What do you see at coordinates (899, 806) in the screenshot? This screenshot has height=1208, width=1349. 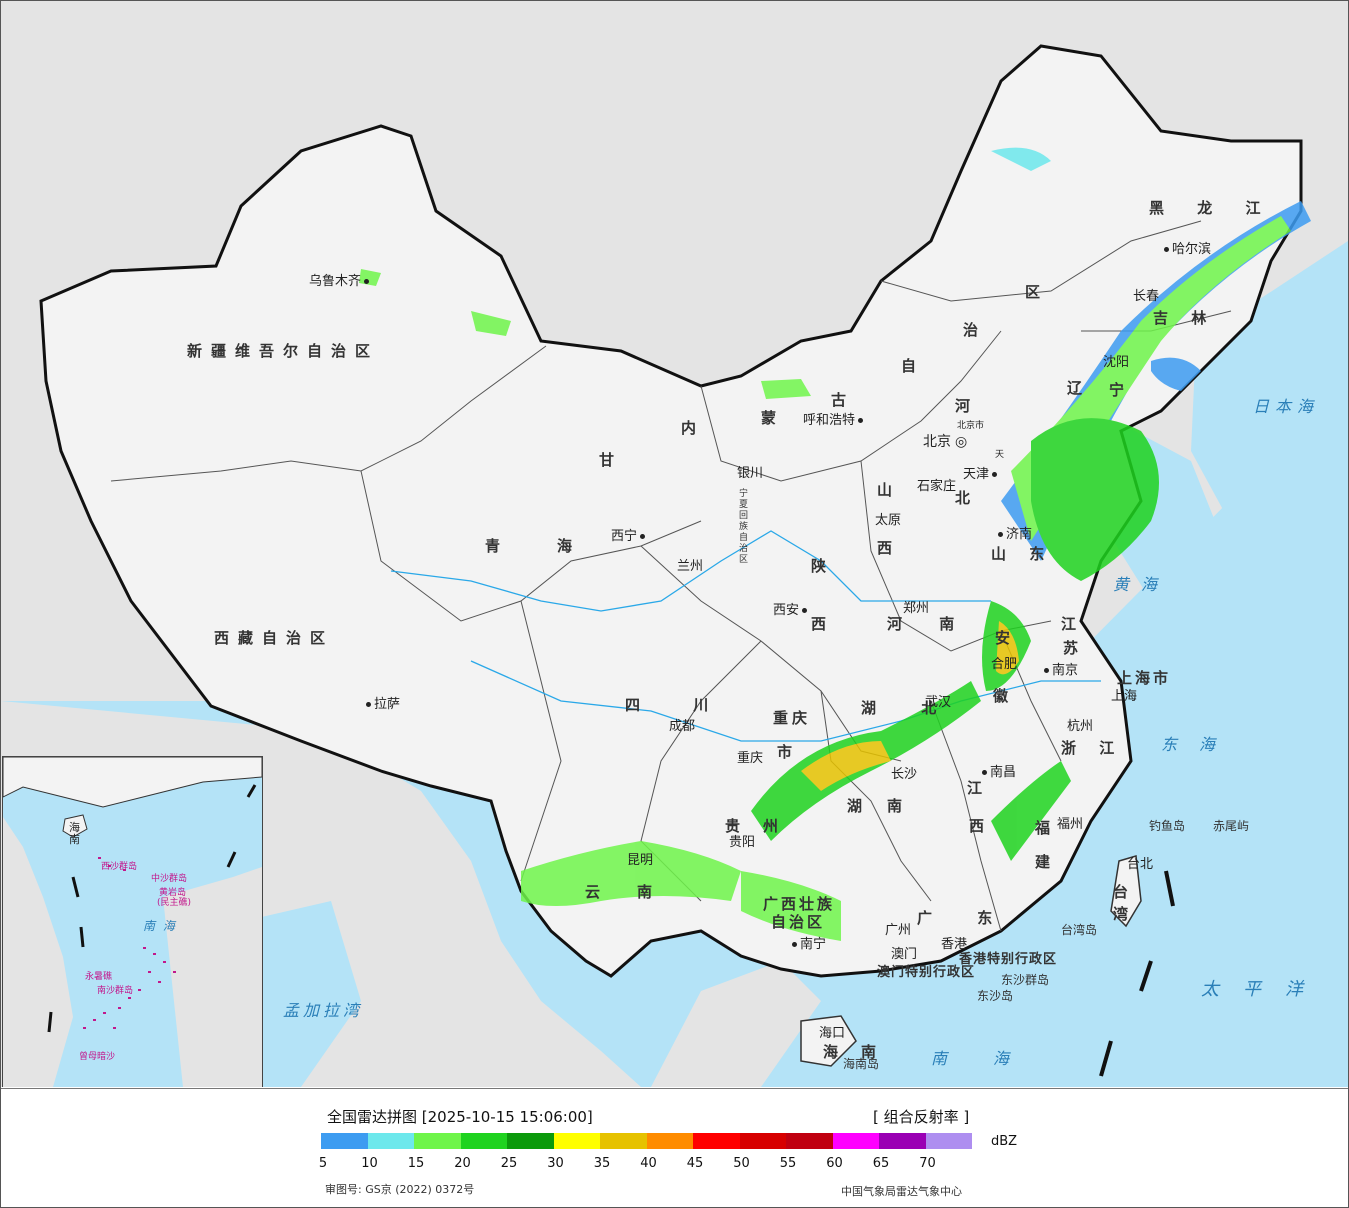 I see `province-label-hunan-2: 南` at bounding box center [899, 806].